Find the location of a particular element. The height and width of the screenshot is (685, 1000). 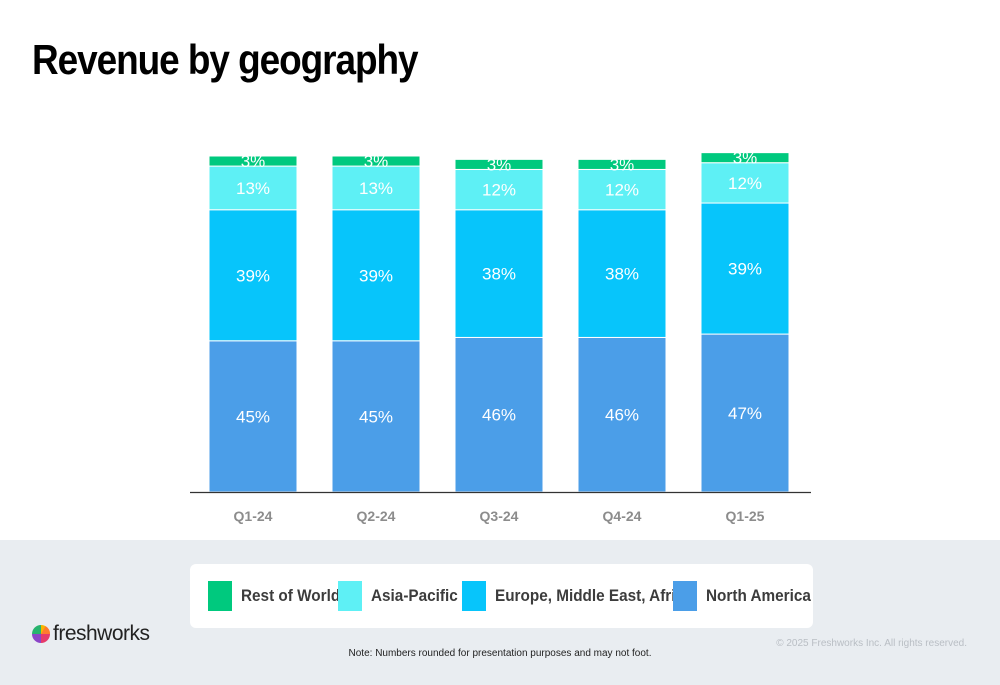

page-title: Revenue by geography is located at coordinates (225, 59).